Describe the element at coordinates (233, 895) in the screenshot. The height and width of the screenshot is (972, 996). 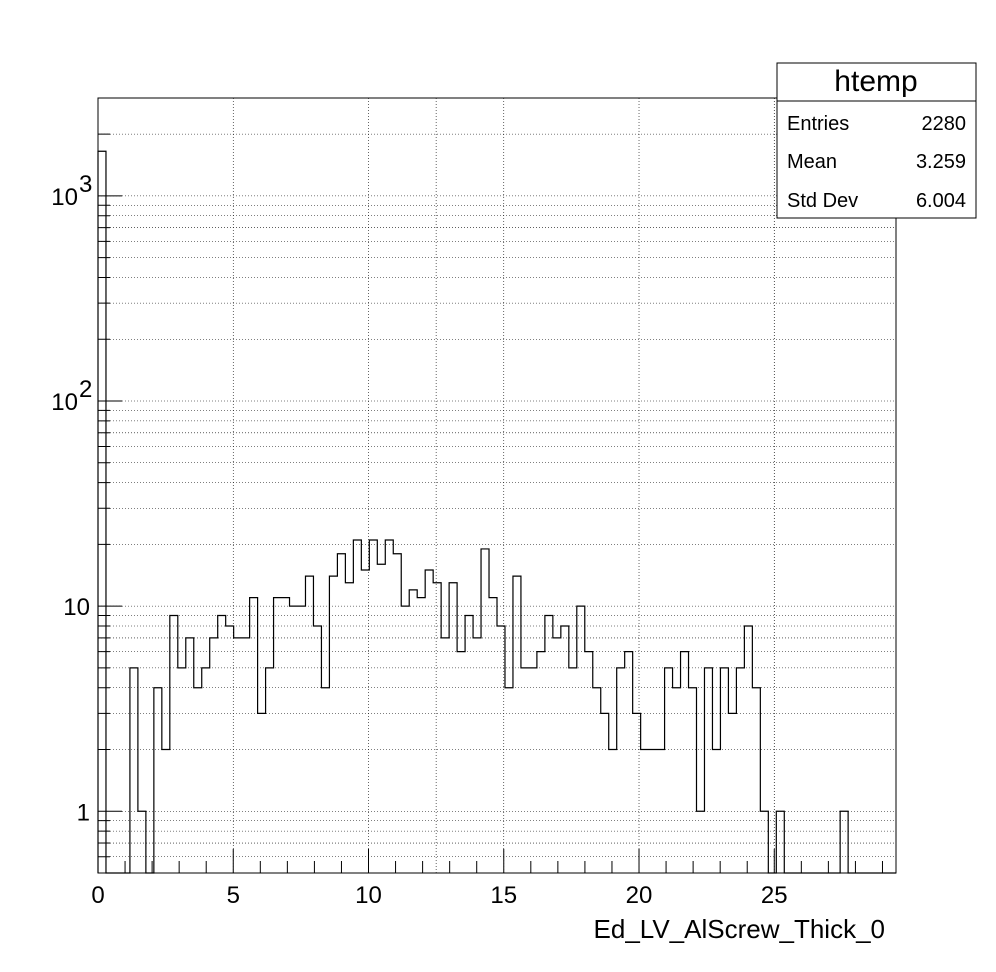
I see `x-tick-label: 5` at that location.